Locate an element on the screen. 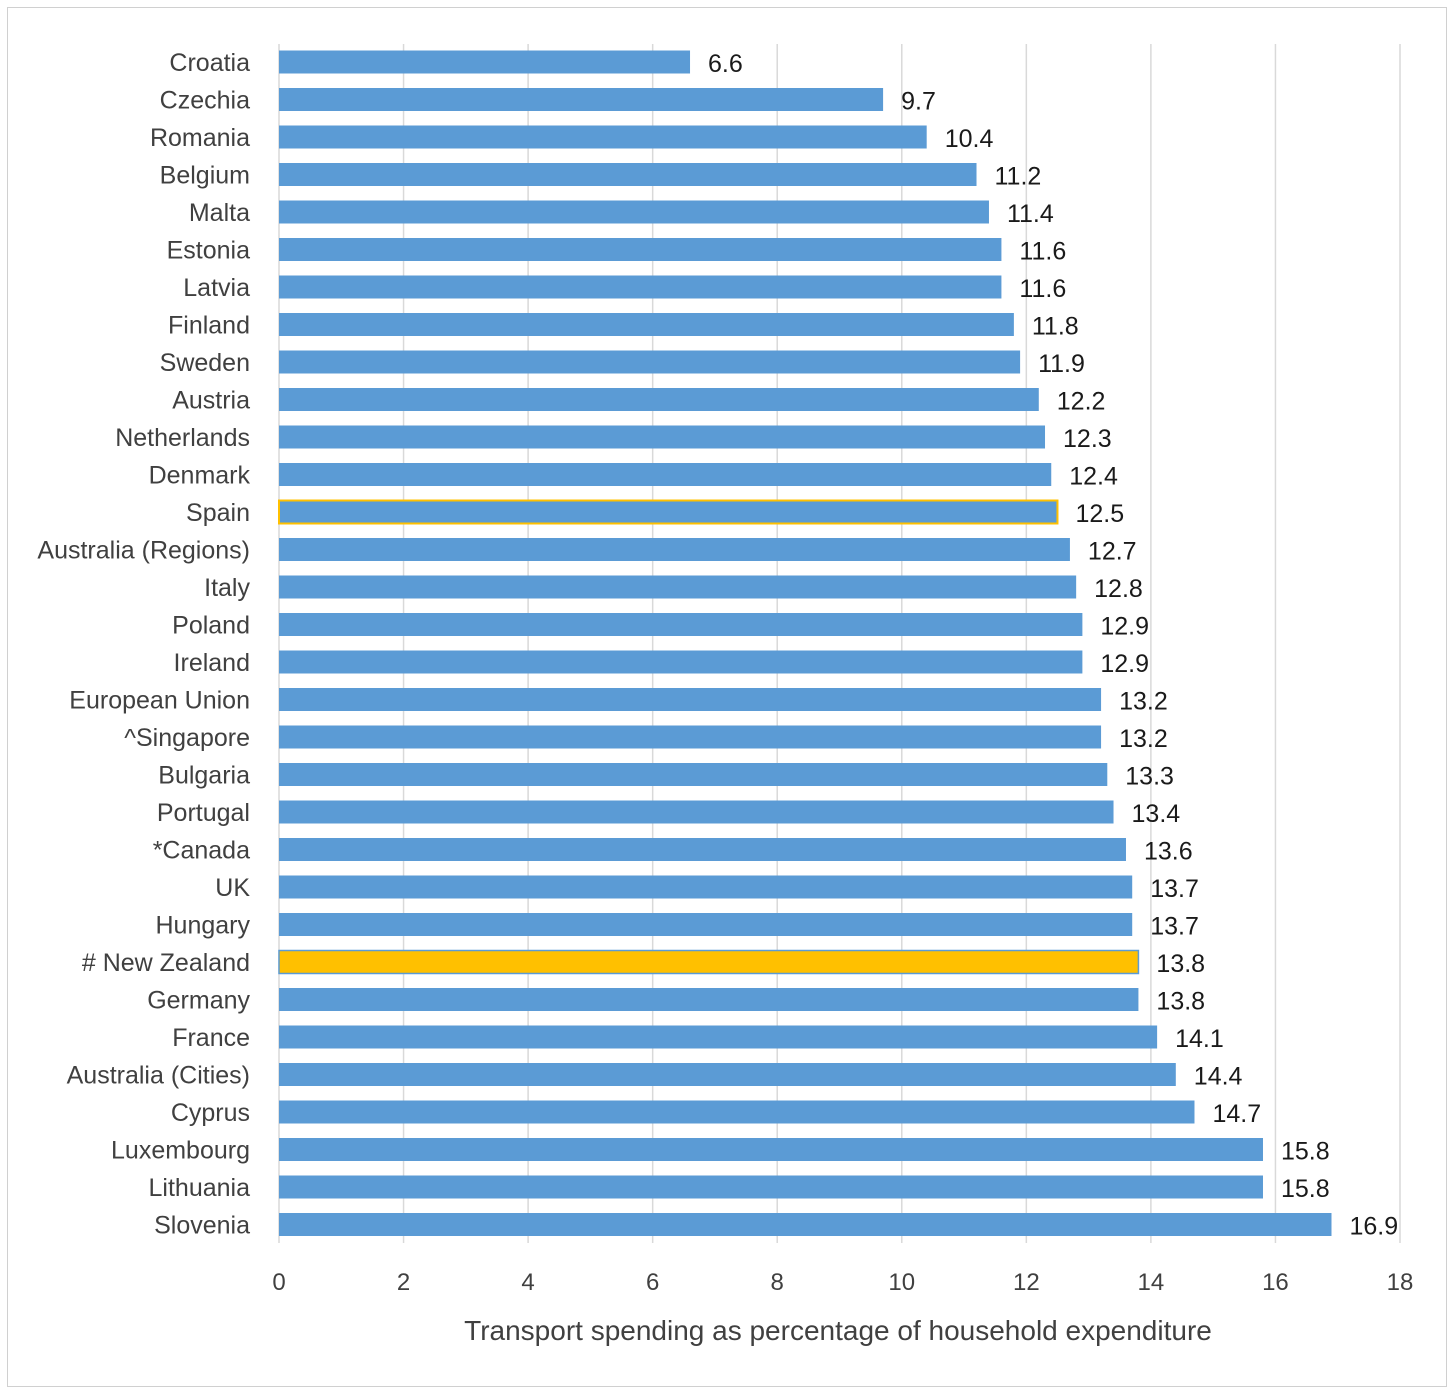 The height and width of the screenshot is (1396, 1456). bar-new-zealand is located at coordinates (709, 962).